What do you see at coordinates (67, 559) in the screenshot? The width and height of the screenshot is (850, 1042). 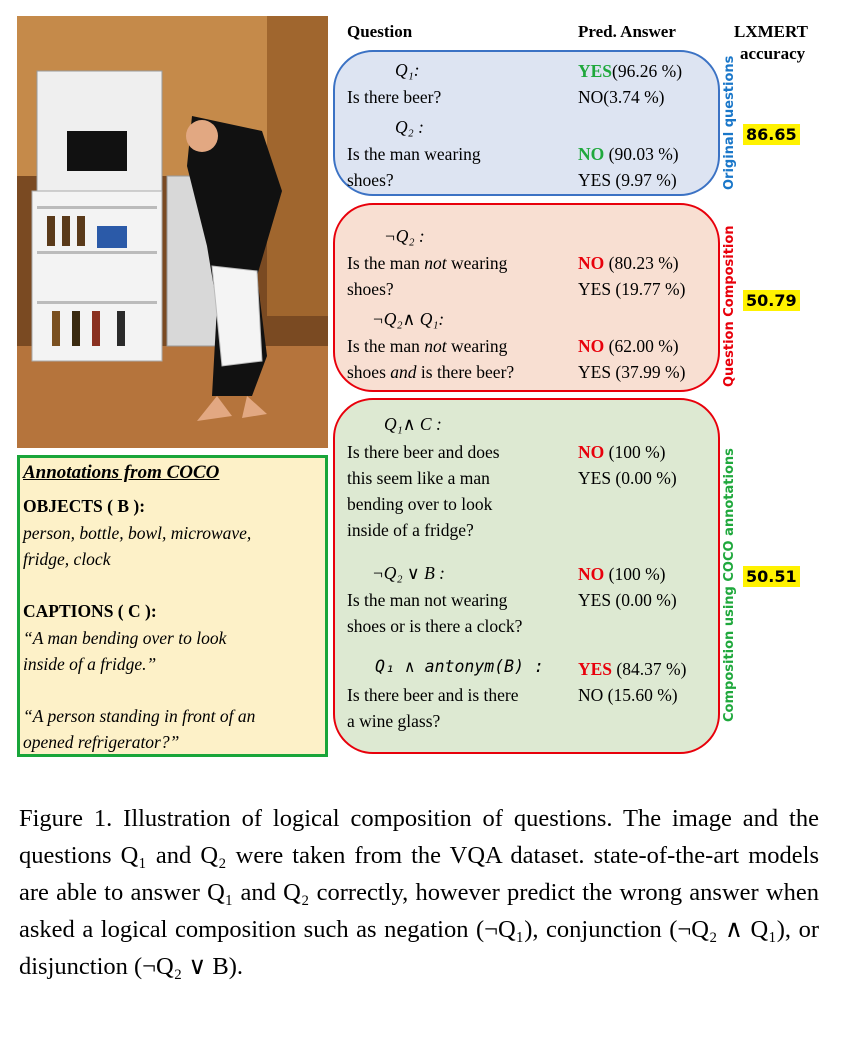 I see `objects-line2: fridge, clock` at bounding box center [67, 559].